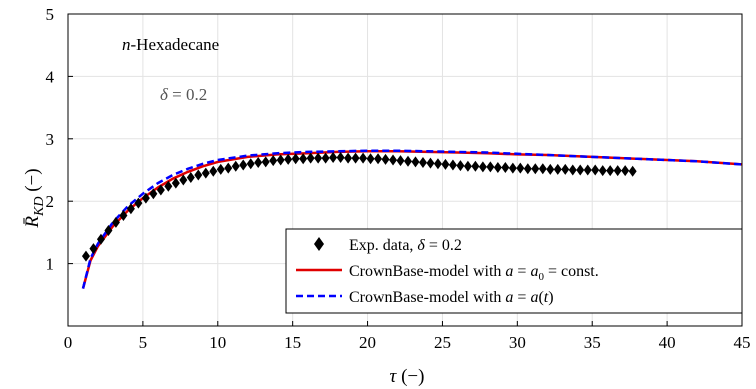 The height and width of the screenshot is (389, 756). I want to click on y-tick-label: 5, so click(50, 14).